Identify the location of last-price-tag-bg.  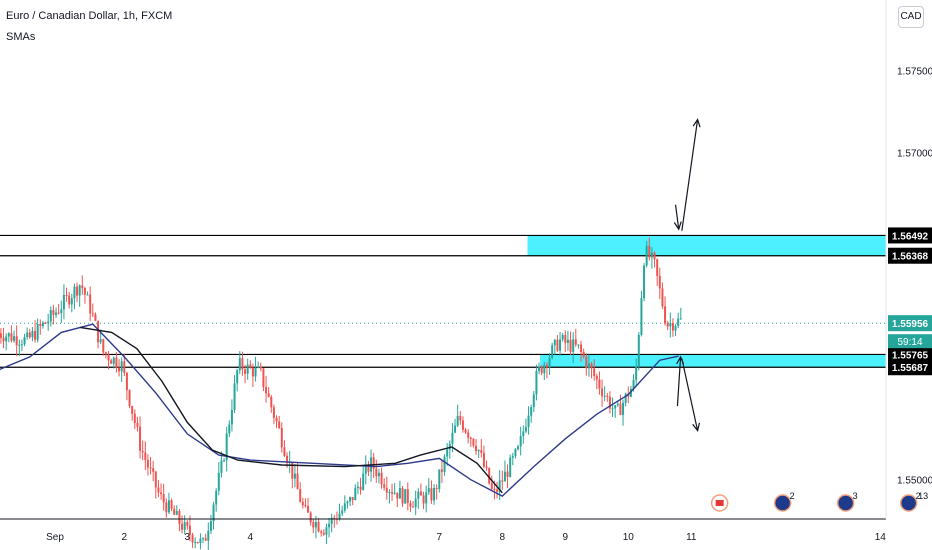
(910, 323).